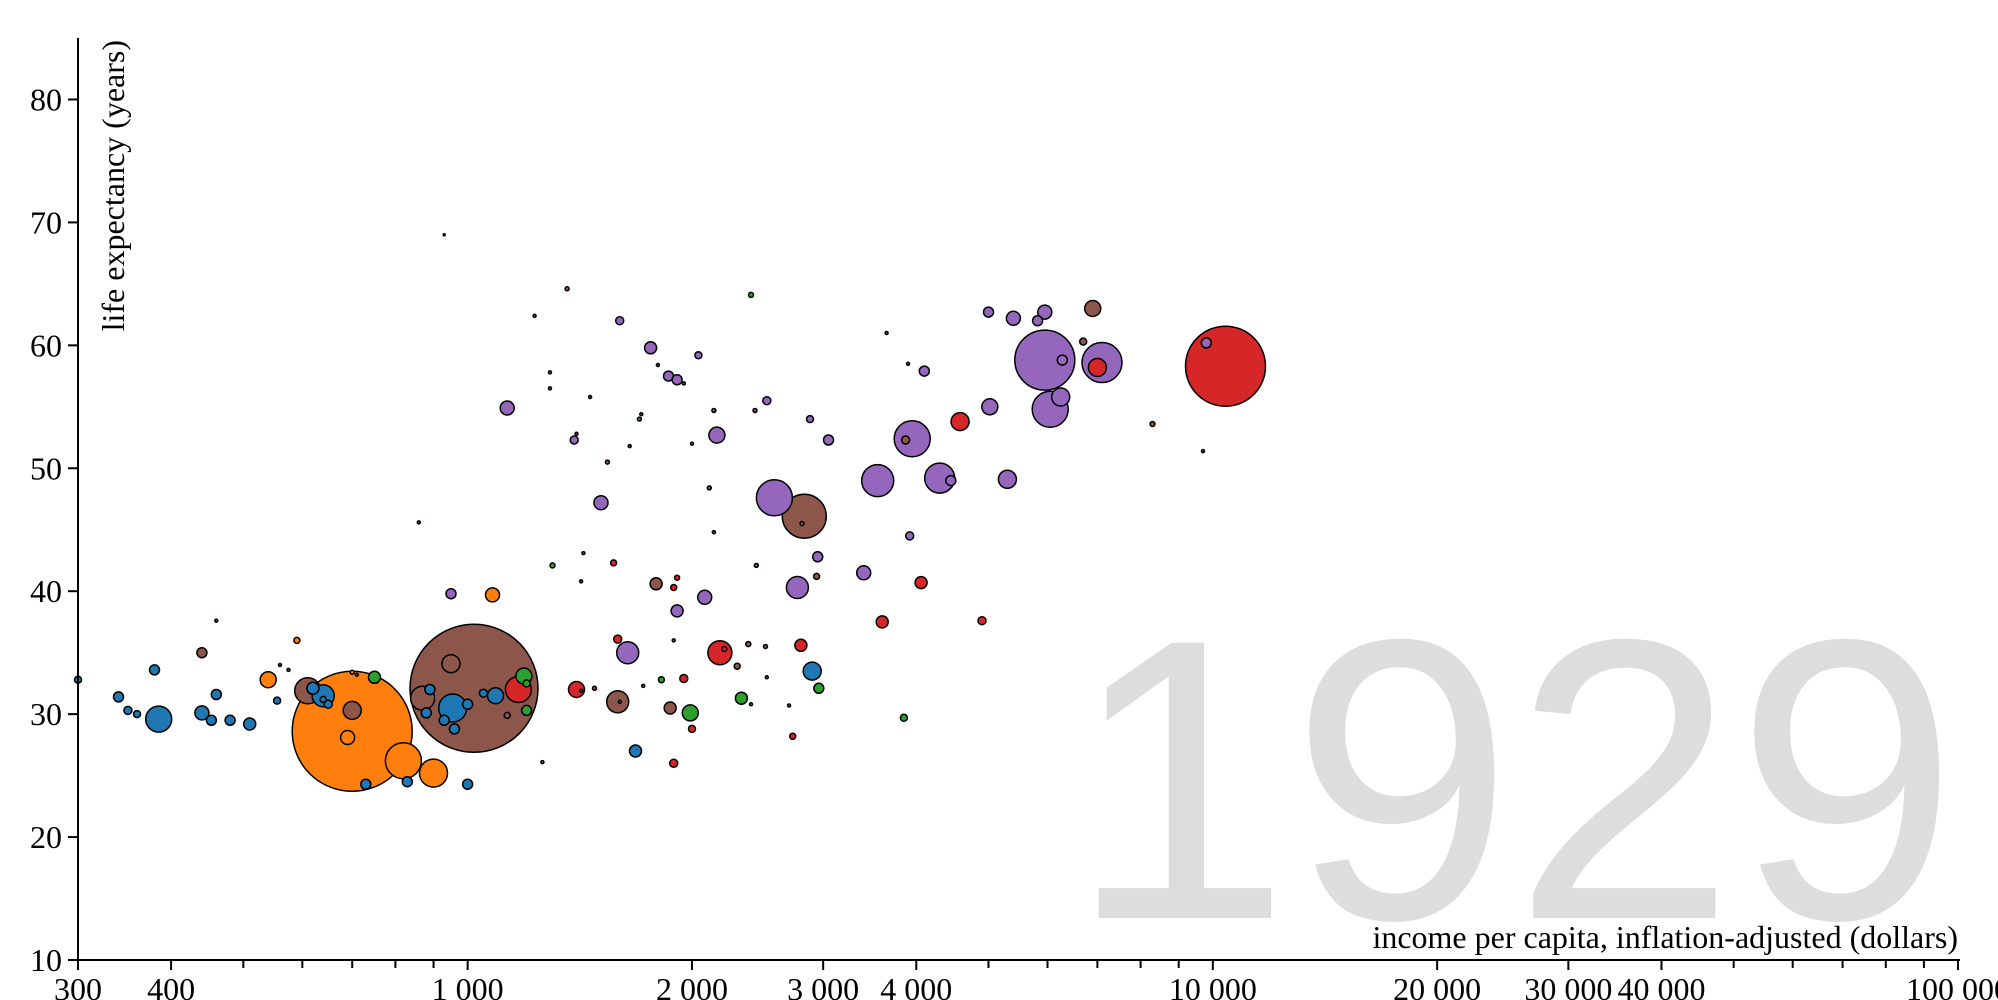 The image size is (1998, 1000). What do you see at coordinates (46, 345) in the screenshot?
I see `y-tick-label: 60` at bounding box center [46, 345].